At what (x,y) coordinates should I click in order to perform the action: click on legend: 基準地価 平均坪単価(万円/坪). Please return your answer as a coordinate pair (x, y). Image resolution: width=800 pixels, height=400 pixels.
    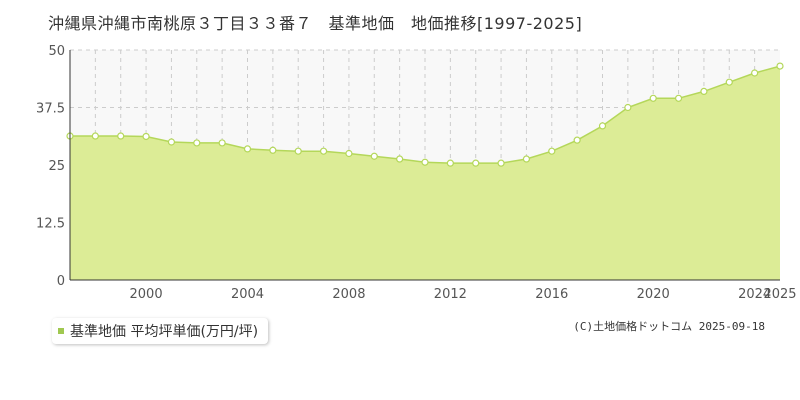
    Looking at the image, I should click on (160, 331).